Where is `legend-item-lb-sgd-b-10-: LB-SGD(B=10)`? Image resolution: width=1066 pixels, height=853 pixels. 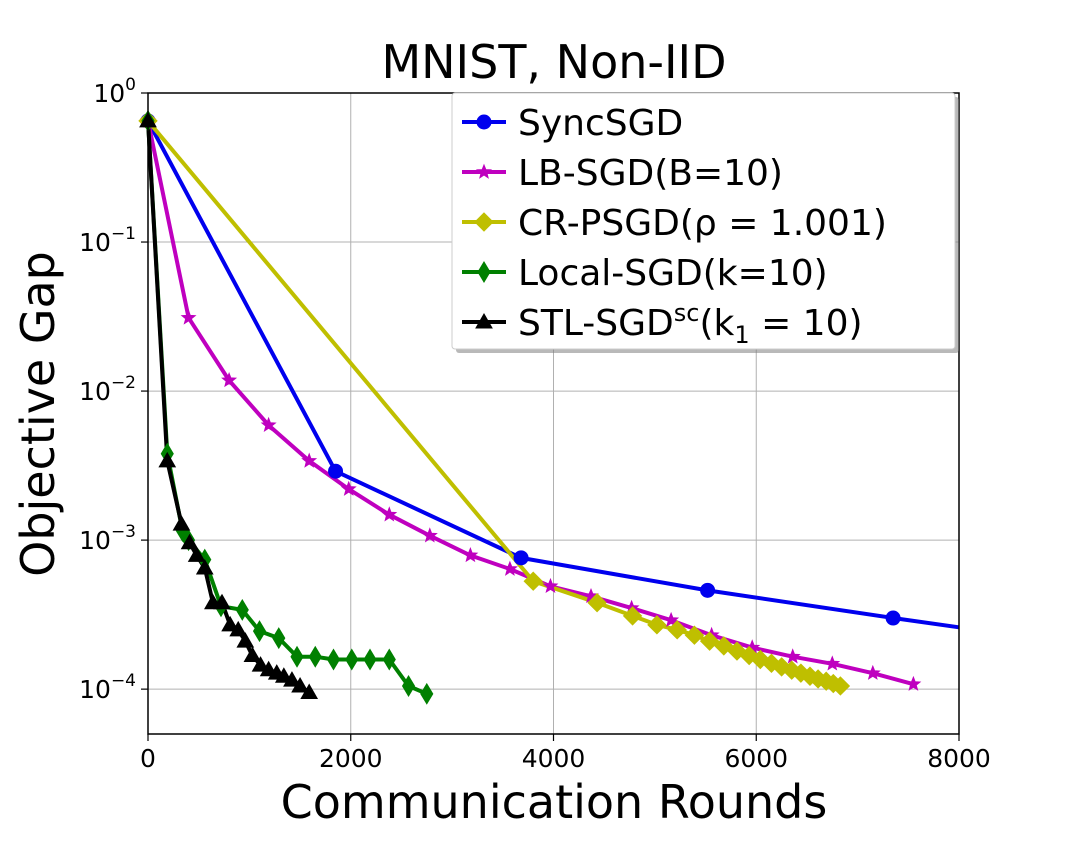
legend-item-lb-sgd-b-10-: LB-SGD(B=10) is located at coordinates (622, 173).